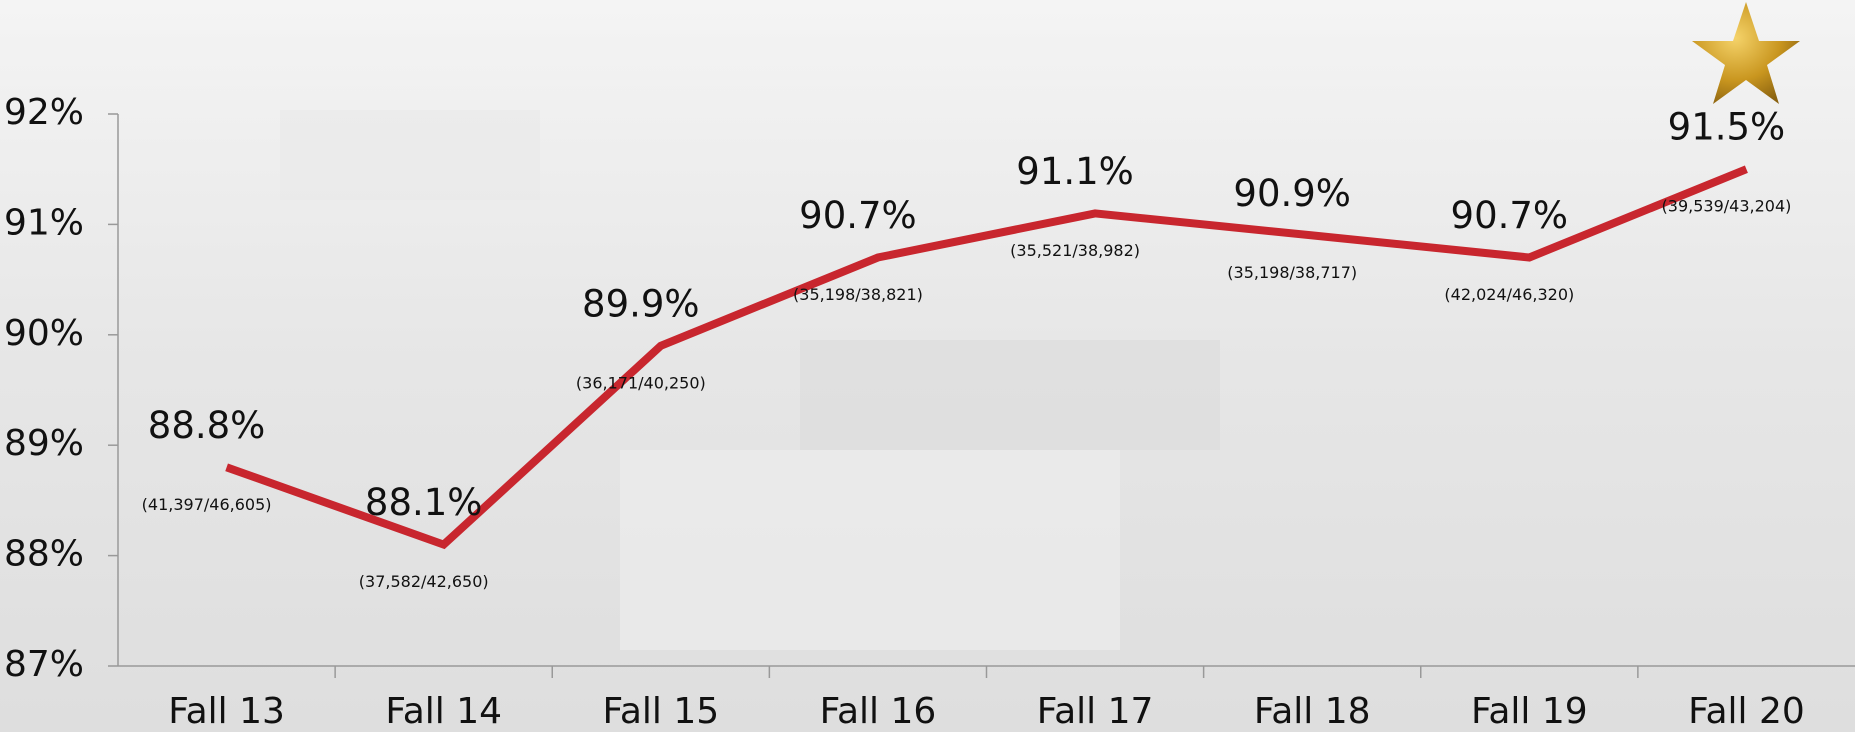 The width and height of the screenshot is (1855, 732). I want to click on point-annotation: (35,198/38,821), so click(858, 294).